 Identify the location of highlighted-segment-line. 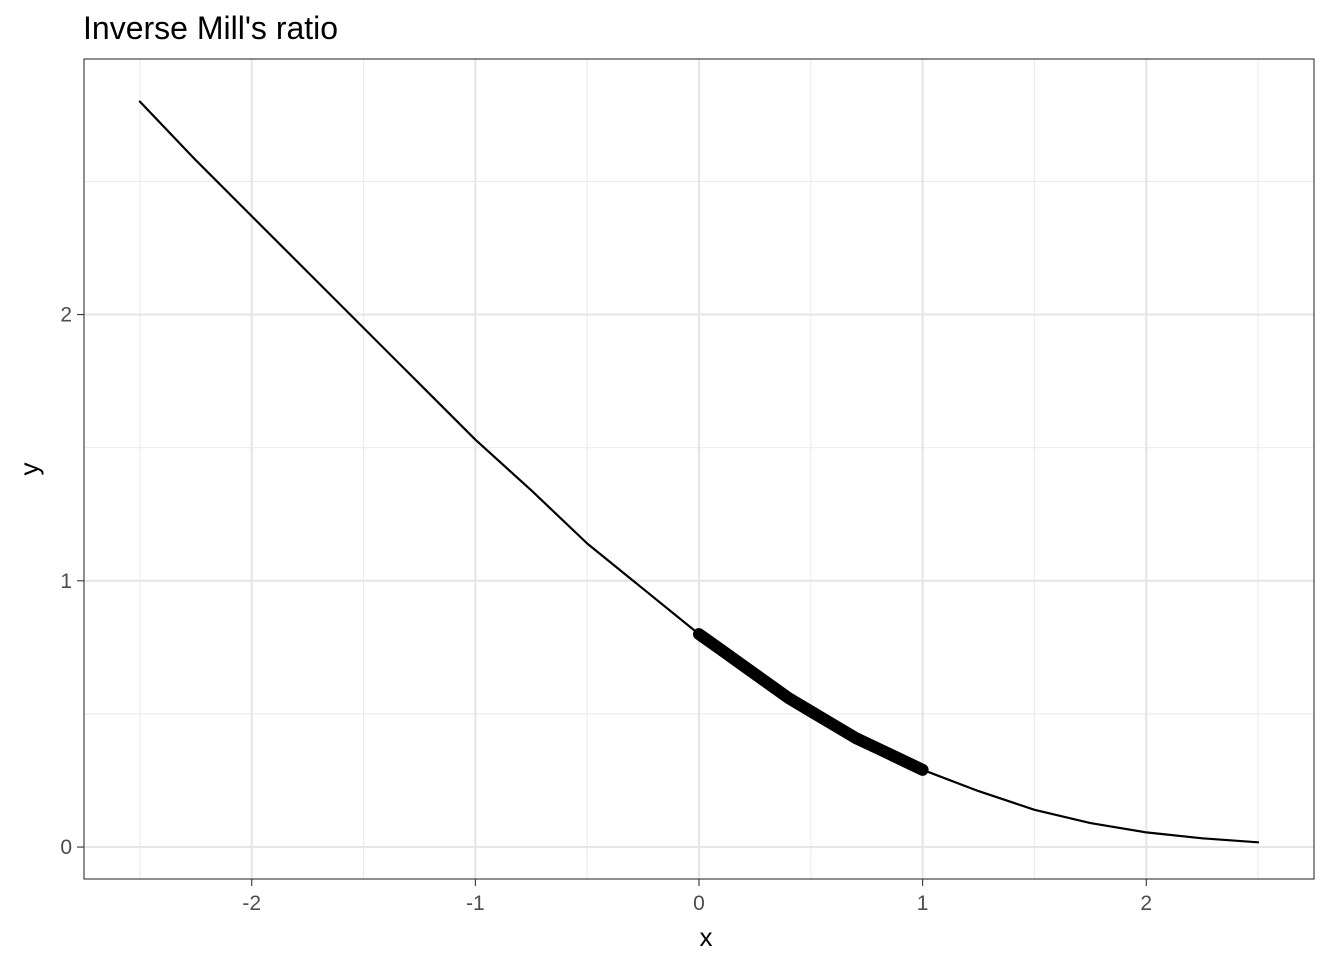
(811, 702).